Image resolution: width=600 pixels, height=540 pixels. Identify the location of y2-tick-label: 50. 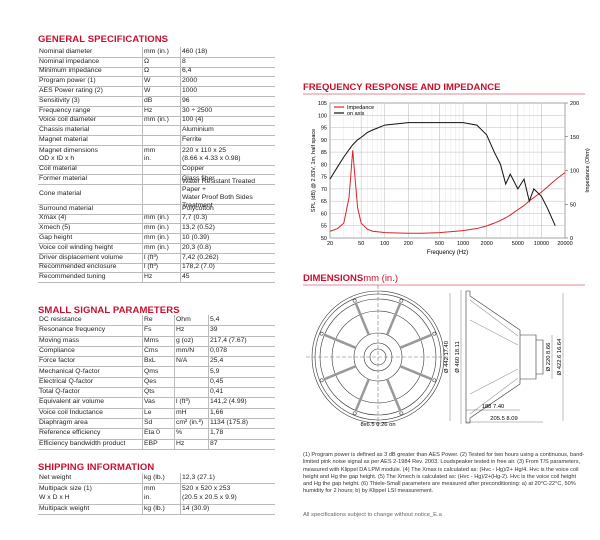
(573, 205).